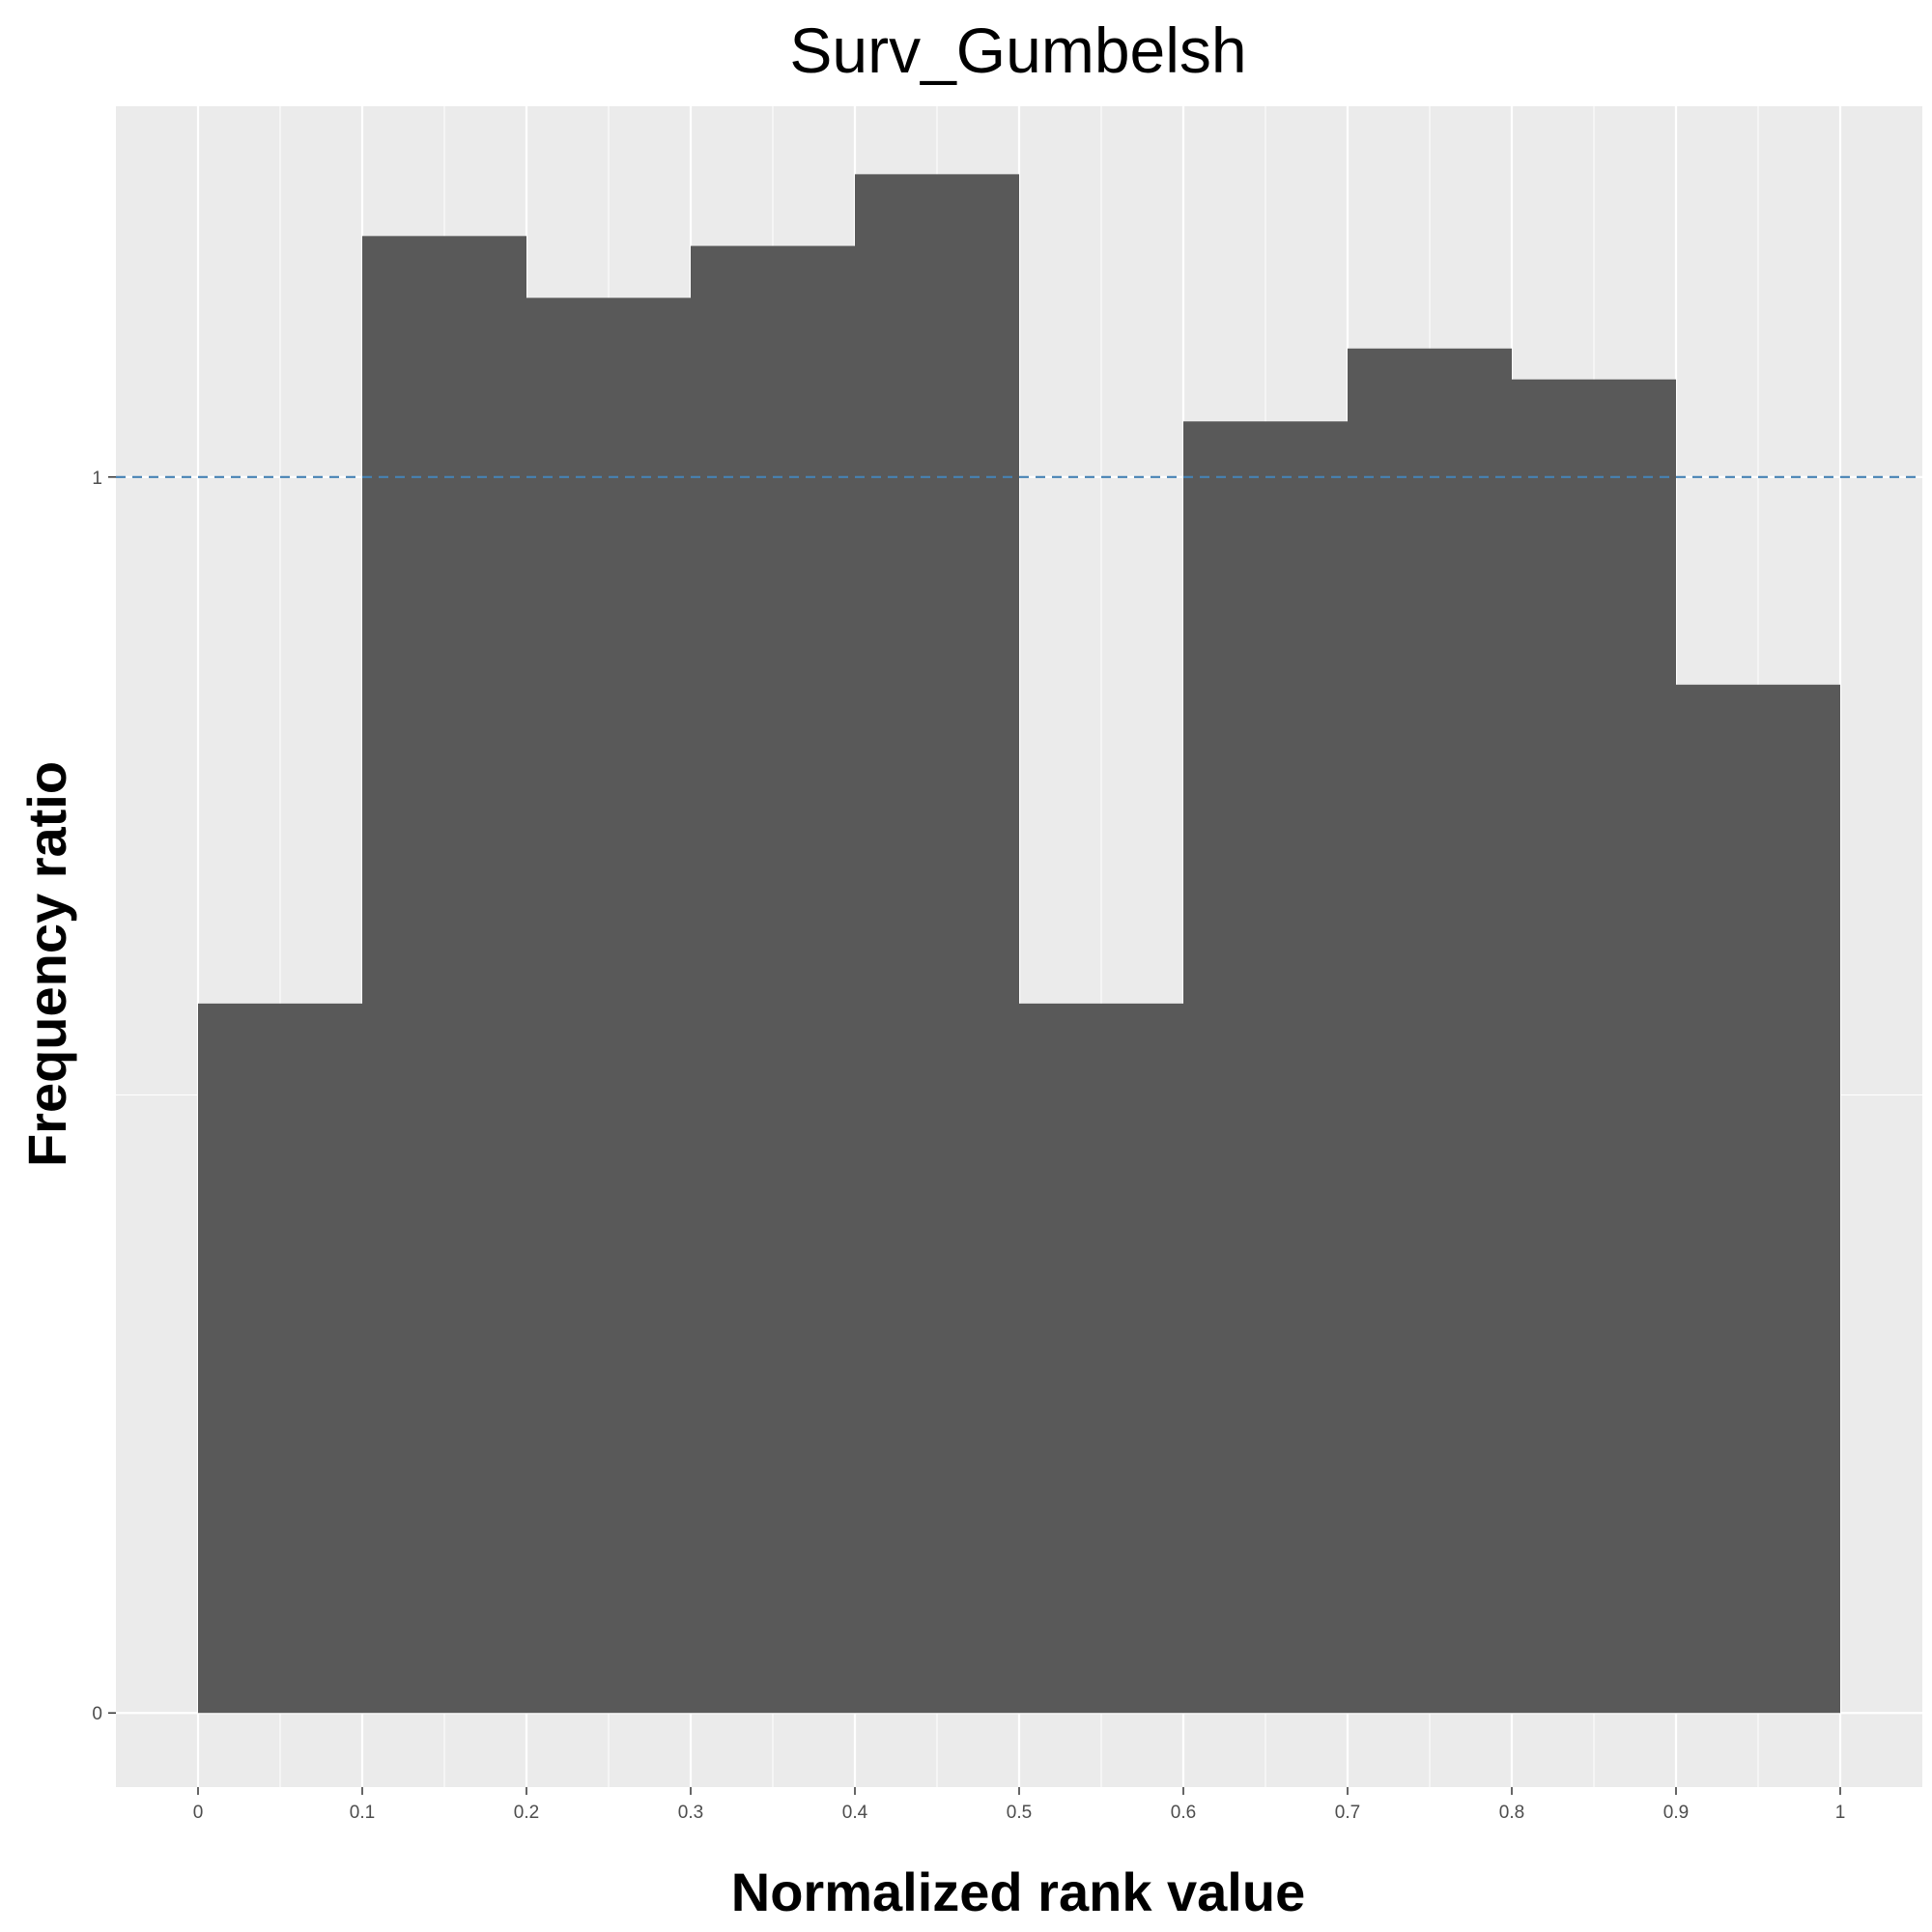 This screenshot has height=1932, width=1932. Describe the element at coordinates (1183, 1813) in the screenshot. I see `x-tick-label: 0.6` at that location.